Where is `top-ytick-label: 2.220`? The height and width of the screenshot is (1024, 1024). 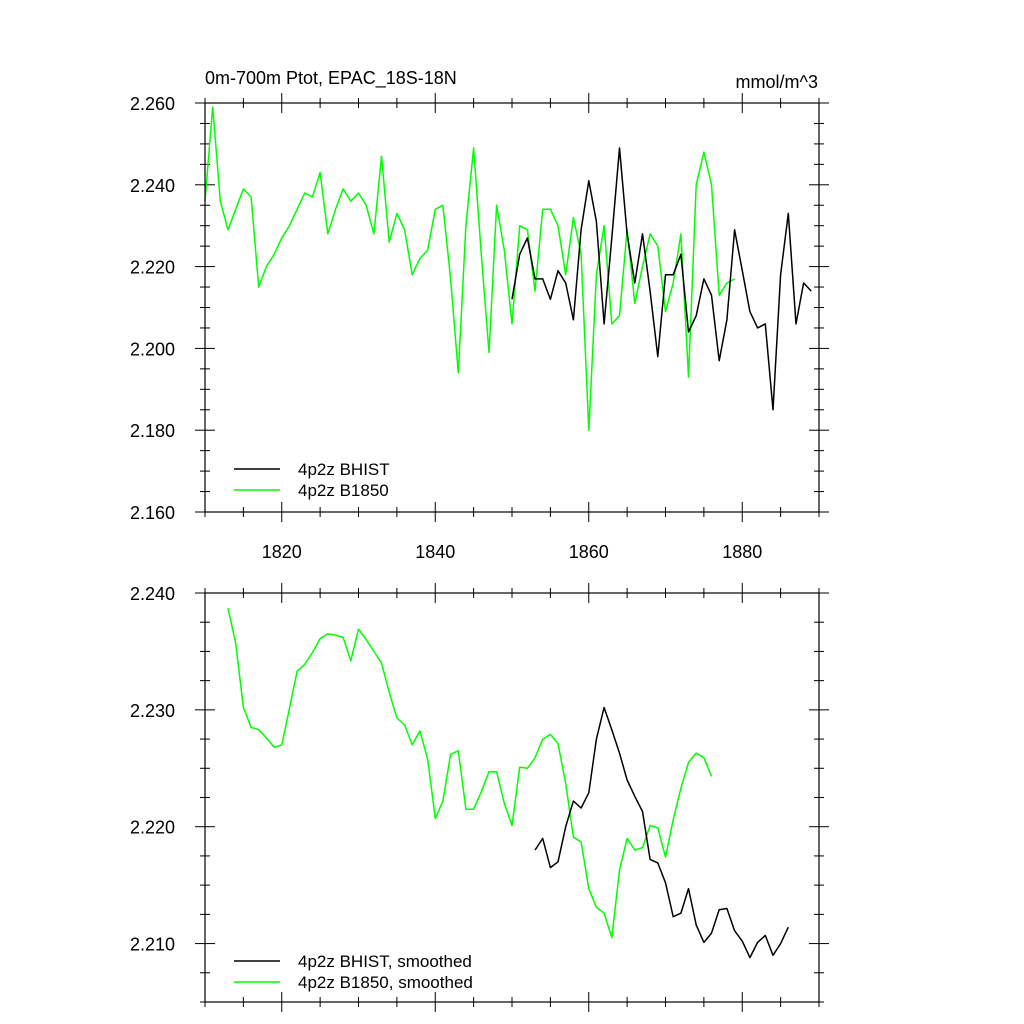 top-ytick-label: 2.220 is located at coordinates (152, 268).